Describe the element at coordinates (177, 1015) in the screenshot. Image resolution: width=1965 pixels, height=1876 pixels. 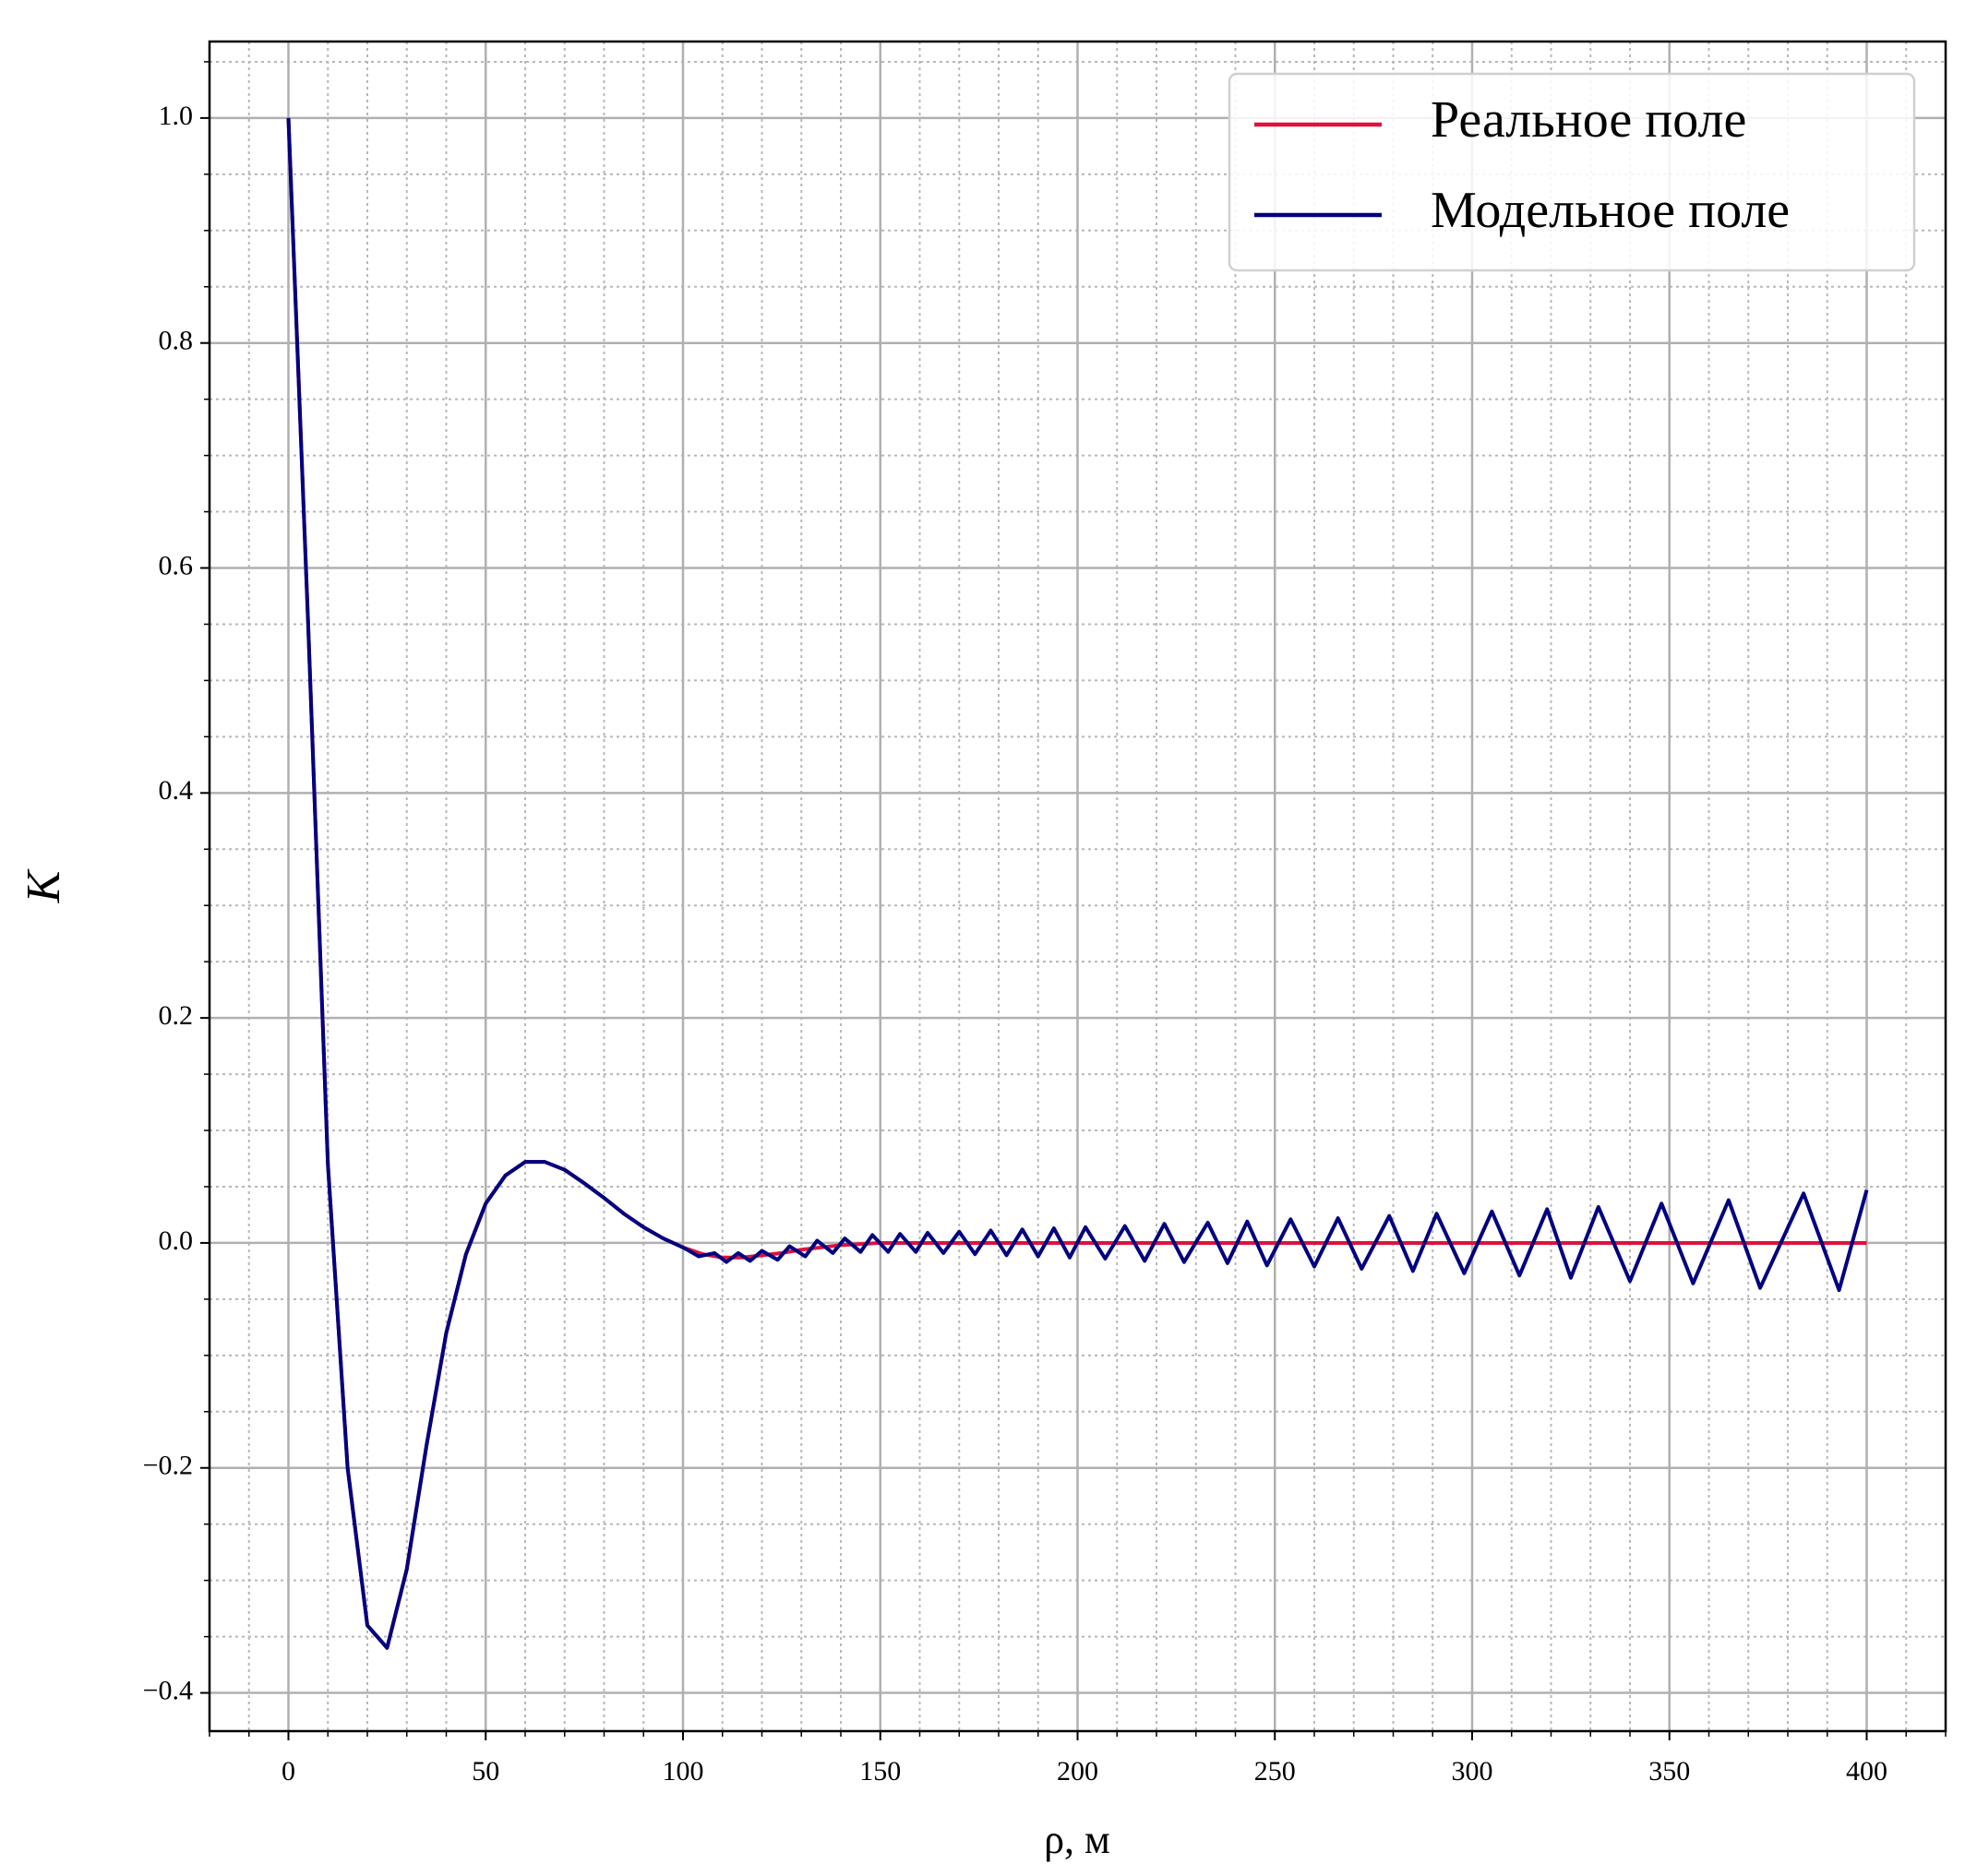
I see `y-tick-label: 0.2` at that location.